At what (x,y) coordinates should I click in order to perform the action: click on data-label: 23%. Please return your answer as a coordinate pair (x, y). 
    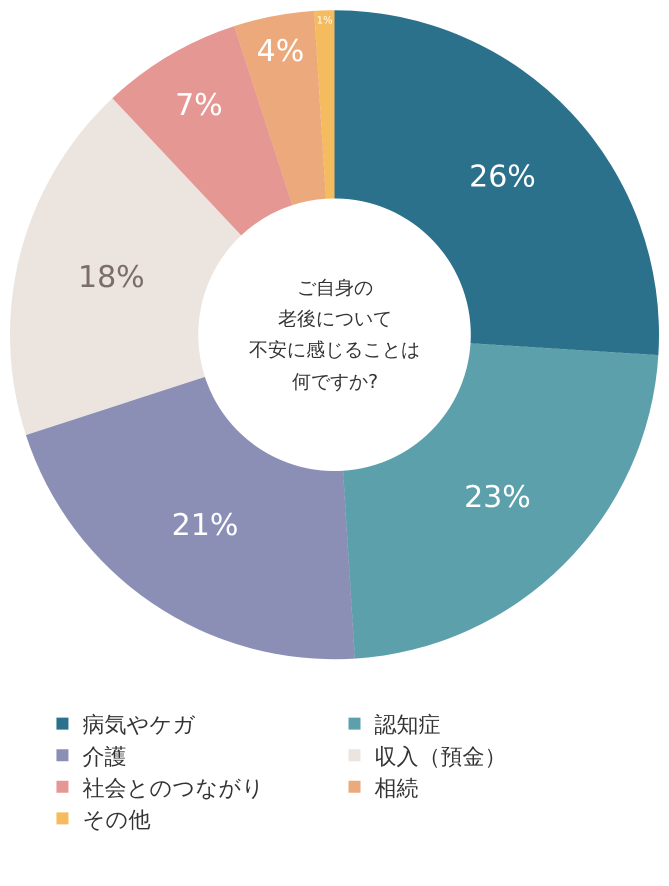
    Looking at the image, I should click on (497, 498).